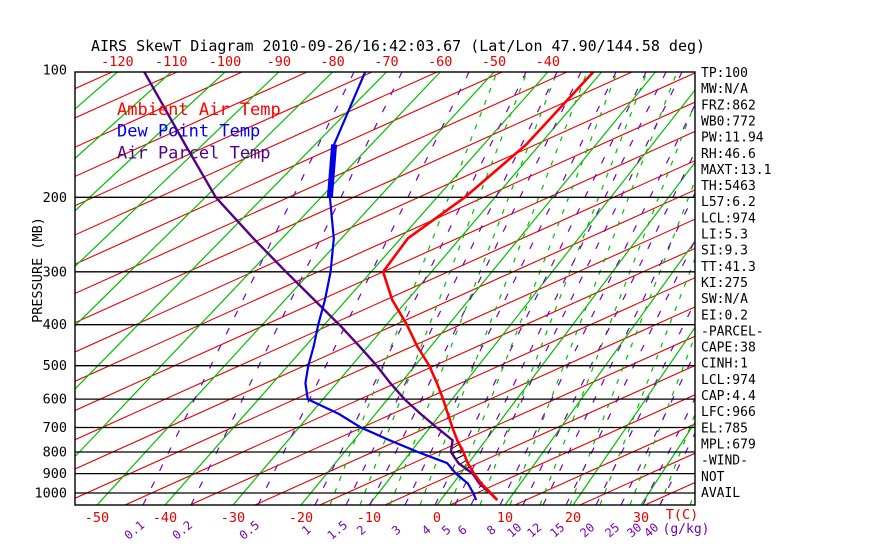 Image resolution: width=870 pixels, height=560 pixels. I want to click on top-temp-tick-label: -110, so click(171, 62).